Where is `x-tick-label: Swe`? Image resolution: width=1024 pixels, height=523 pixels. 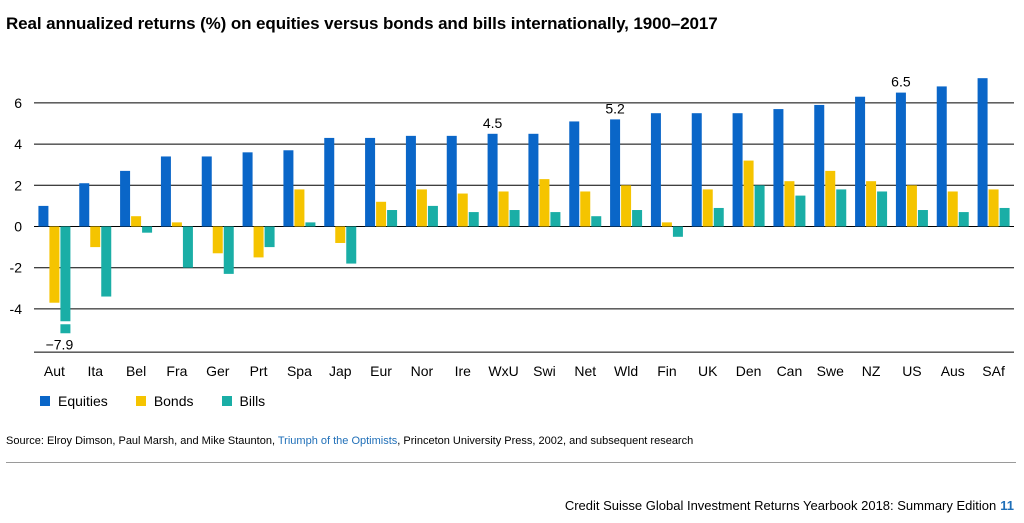
x-tick-label: Swe is located at coordinates (830, 371).